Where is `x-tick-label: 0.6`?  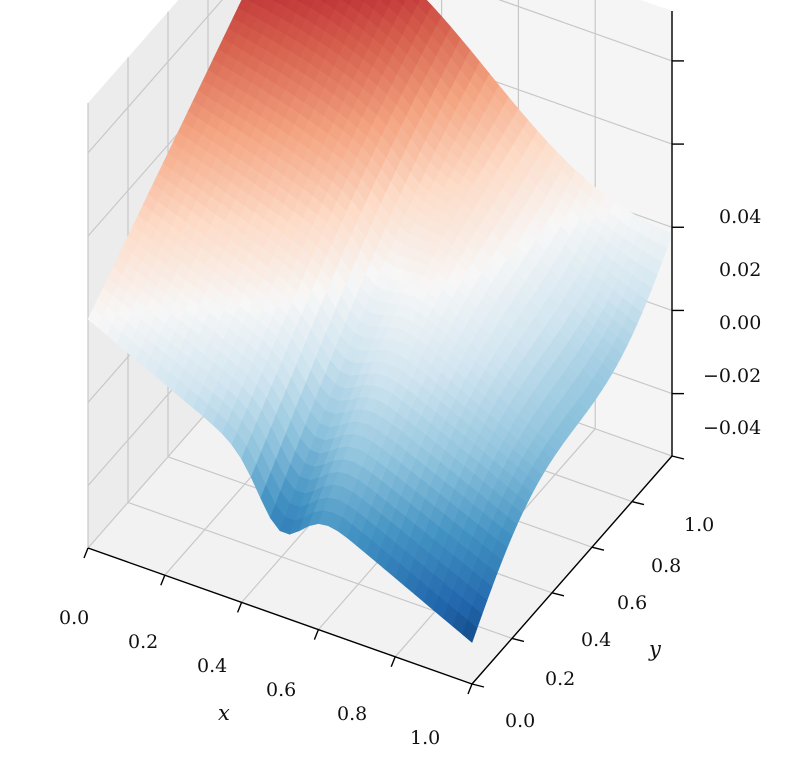 x-tick-label: 0.6 is located at coordinates (281, 690).